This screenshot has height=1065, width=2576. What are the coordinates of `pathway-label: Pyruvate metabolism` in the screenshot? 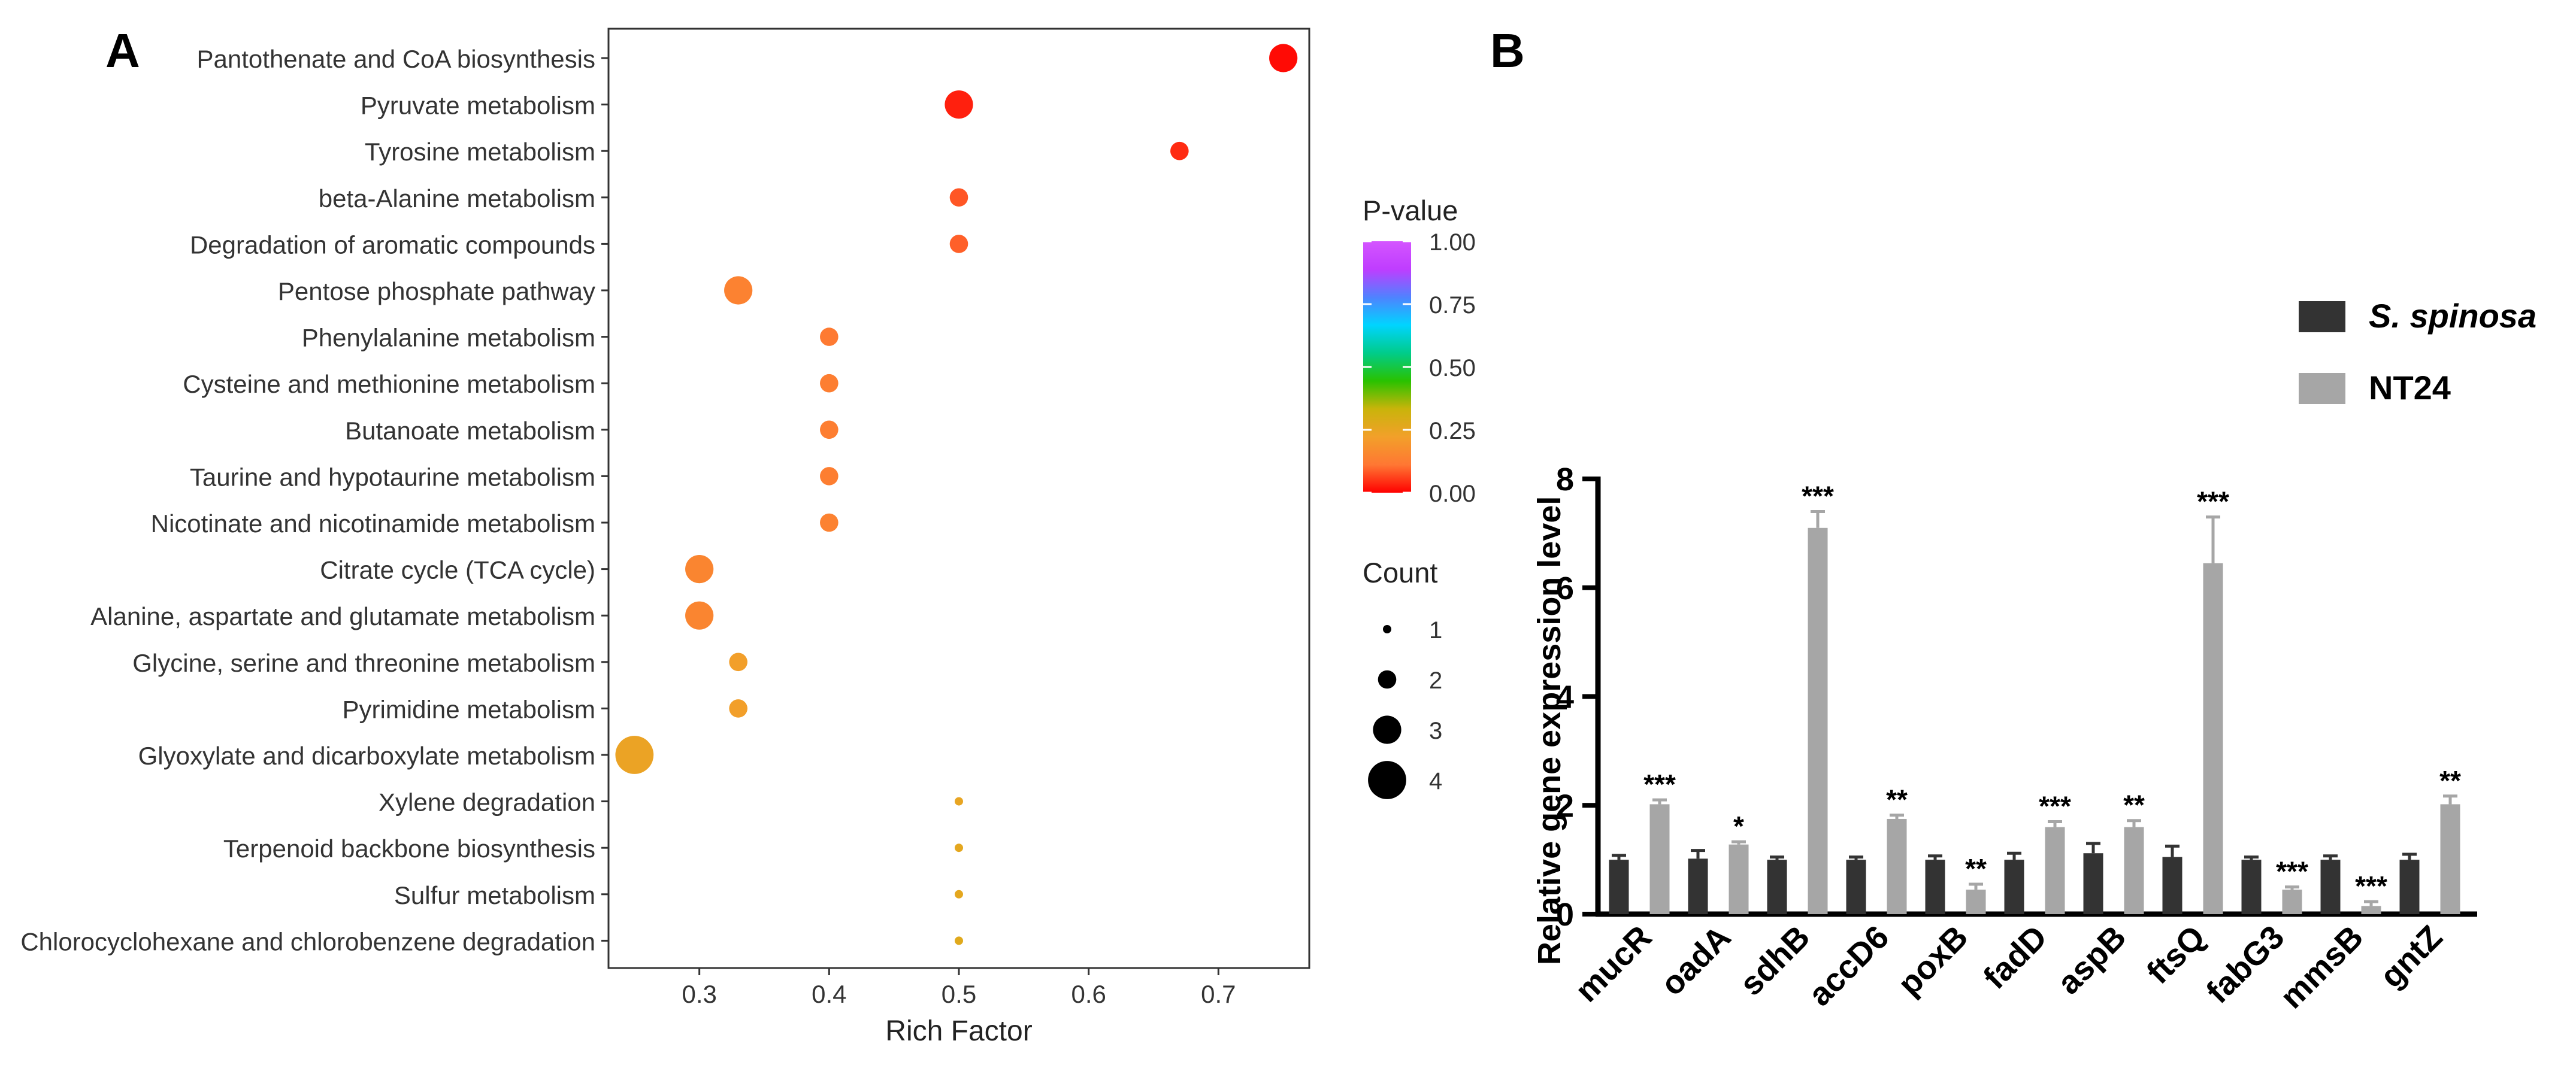 It's located at (478, 106).